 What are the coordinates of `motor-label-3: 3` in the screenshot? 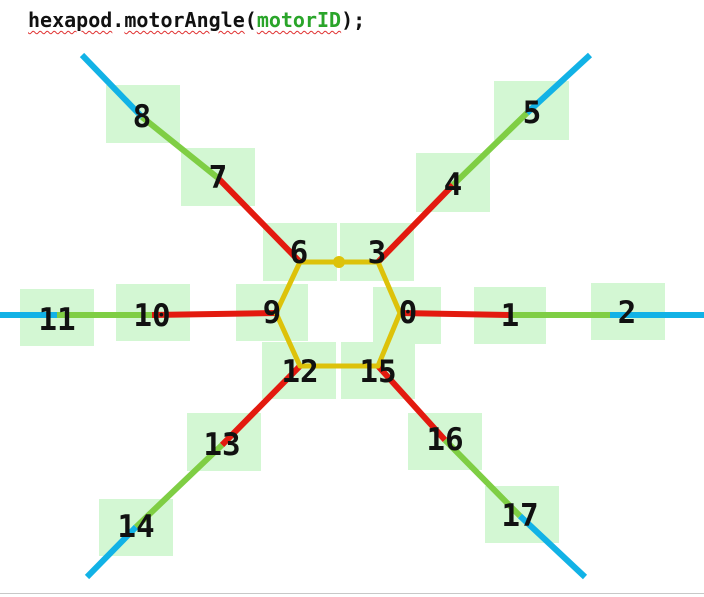 It's located at (377, 253).